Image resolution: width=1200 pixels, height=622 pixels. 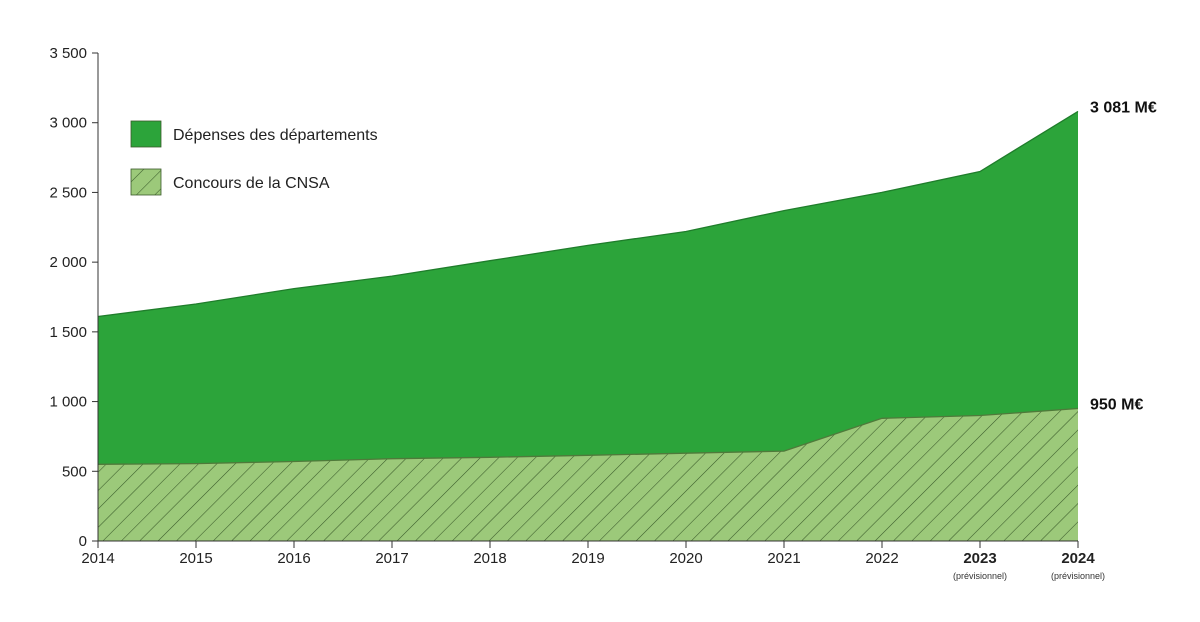 What do you see at coordinates (587, 558) in the screenshot?
I see `x-tick-label: 2019` at bounding box center [587, 558].